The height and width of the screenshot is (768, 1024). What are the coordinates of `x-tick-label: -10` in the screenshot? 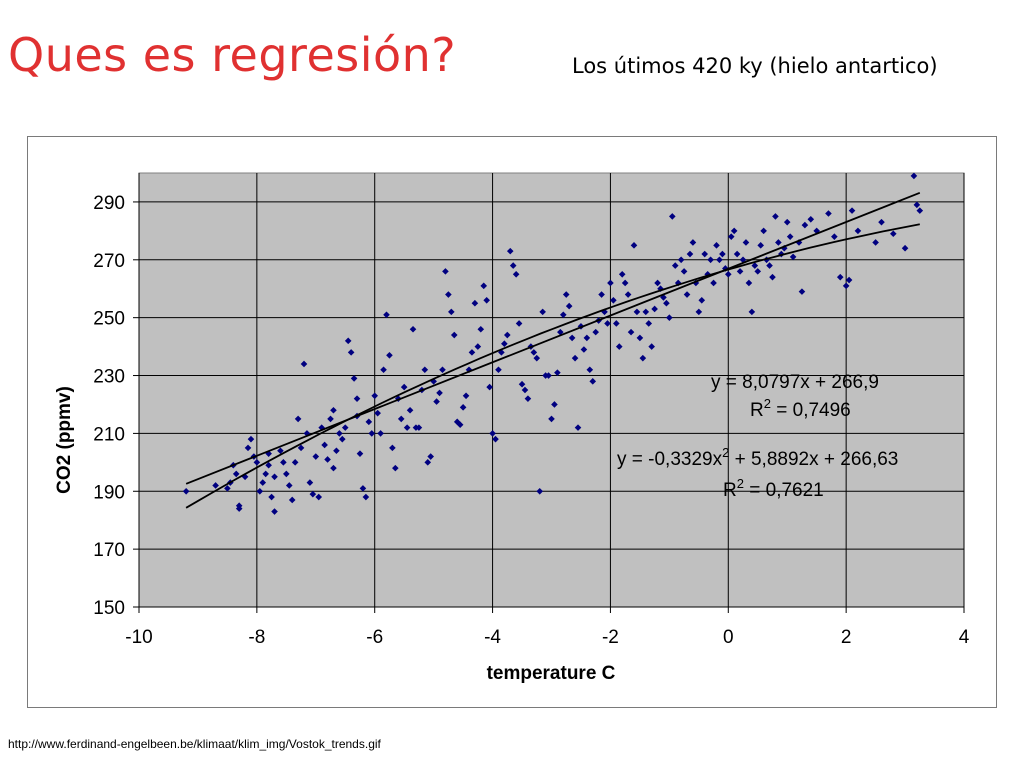 It's located at (138, 637).